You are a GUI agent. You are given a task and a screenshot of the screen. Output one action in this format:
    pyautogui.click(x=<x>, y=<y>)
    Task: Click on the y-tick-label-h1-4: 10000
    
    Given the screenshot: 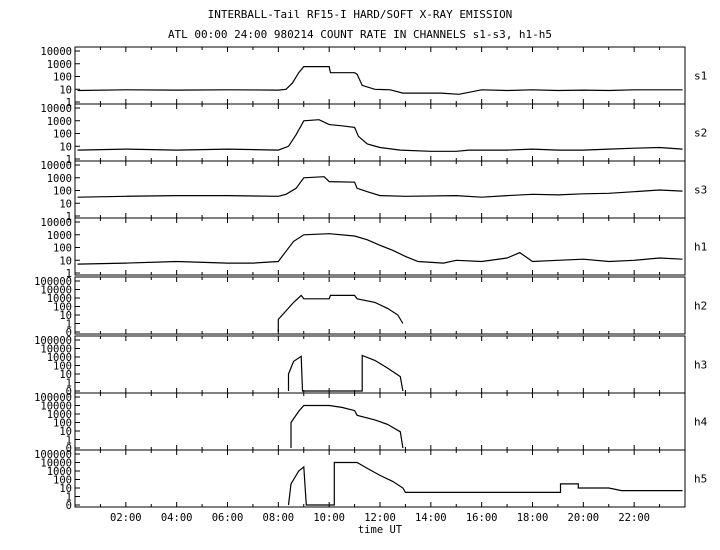 What is the action you would take?
    pyautogui.click(x=56, y=223)
    